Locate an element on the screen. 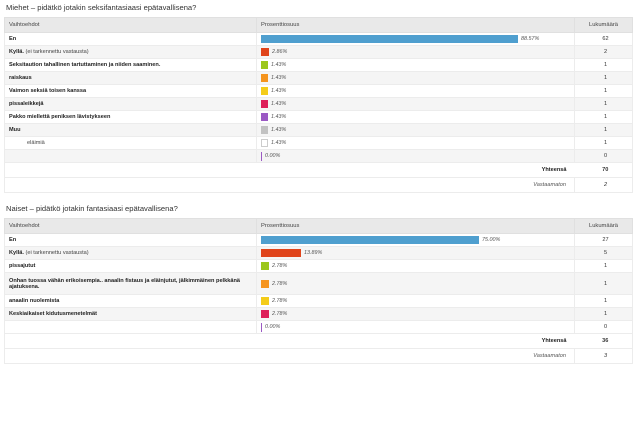  table-row: Vaimon seksiä toisen kanssa 1.43% 1 is located at coordinates (318, 91).